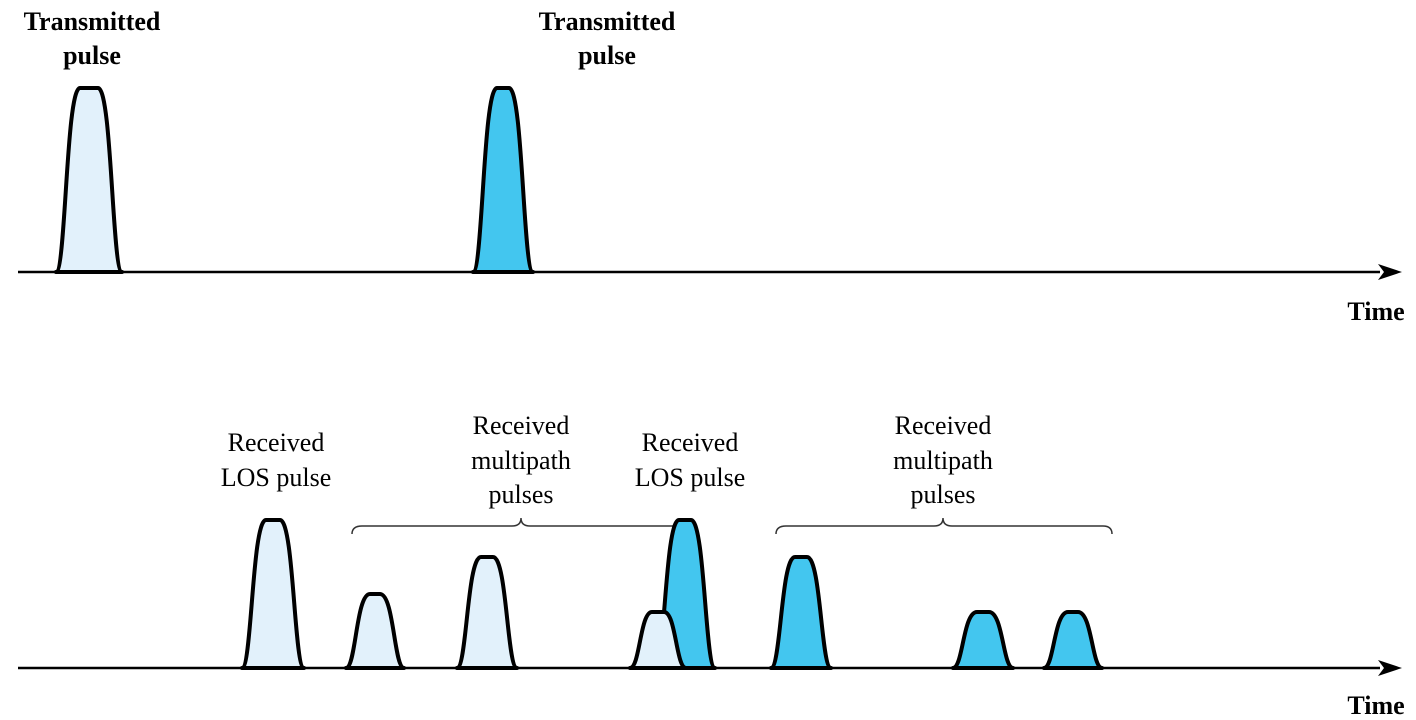 This screenshot has width=1416, height=720. What do you see at coordinates (92, 38) in the screenshot?
I see `top-label-transmitted-1: Transmitted pulse` at bounding box center [92, 38].